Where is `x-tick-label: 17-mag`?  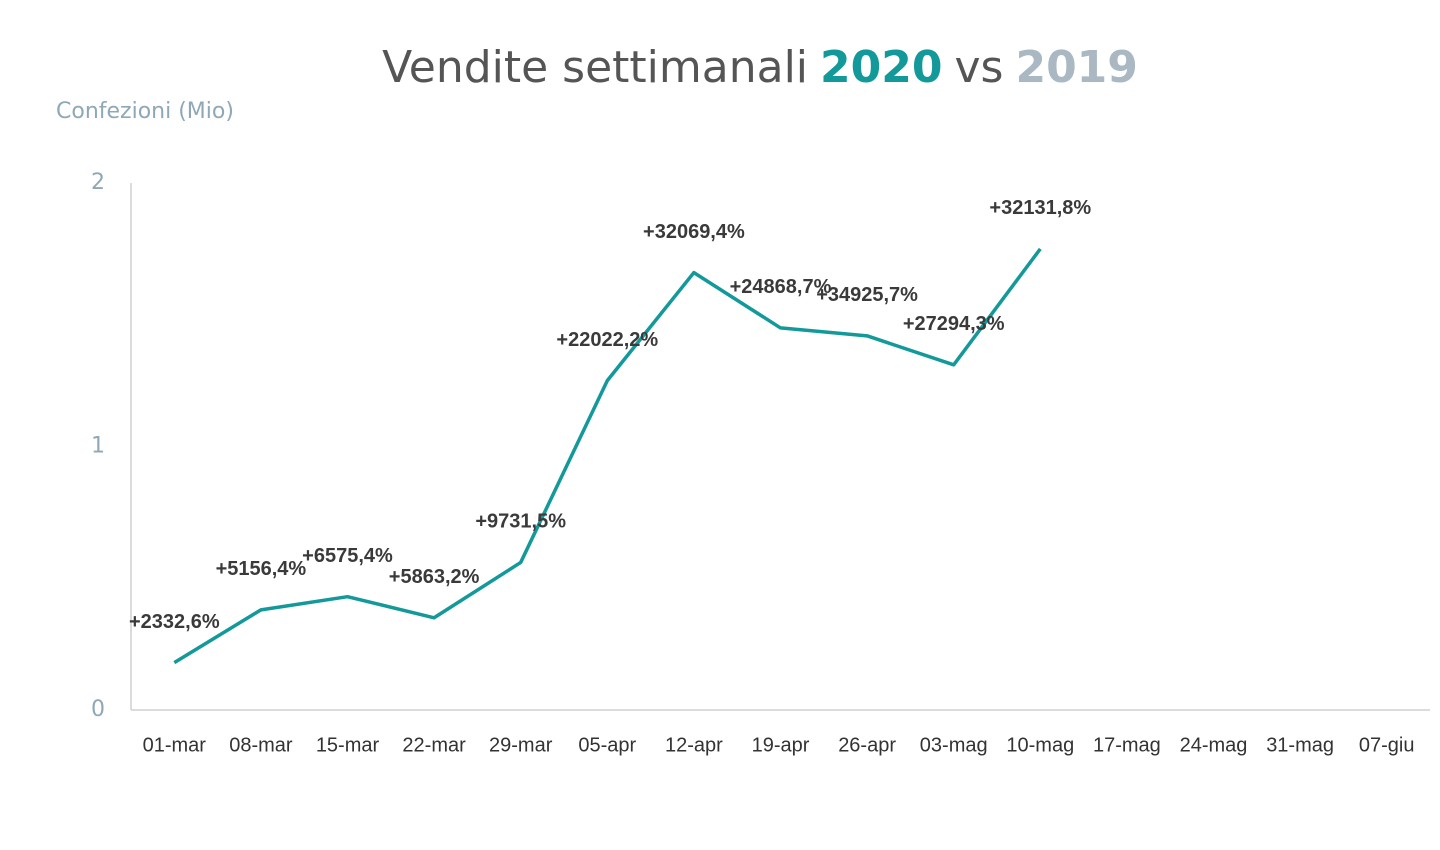 x-tick-label: 17-mag is located at coordinates (1127, 745).